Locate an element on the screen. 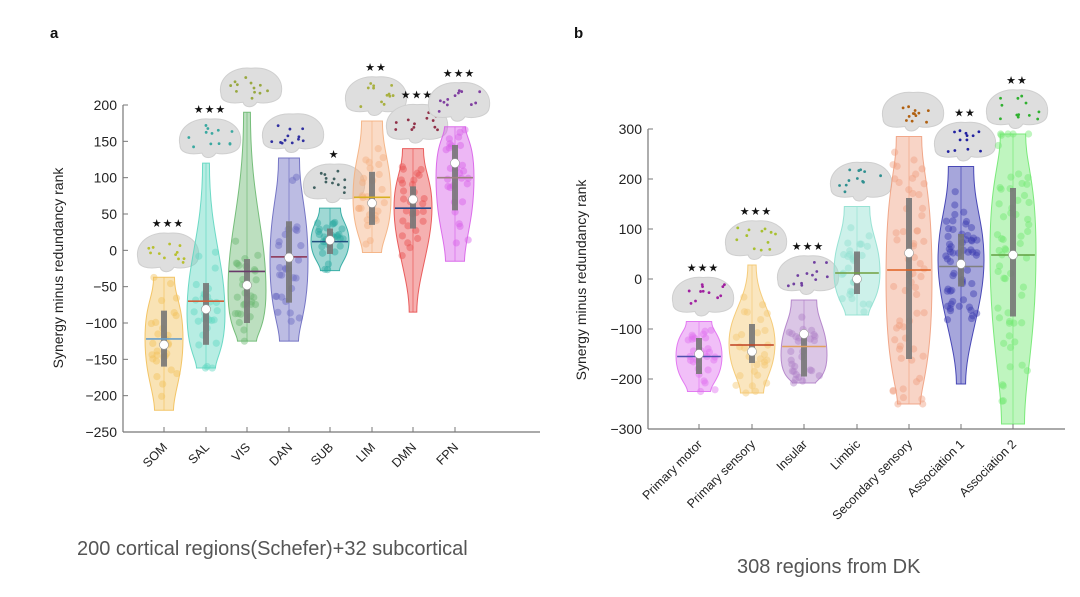 The image size is (1080, 597). y-tick-label: 100 is located at coordinates (106, 178).